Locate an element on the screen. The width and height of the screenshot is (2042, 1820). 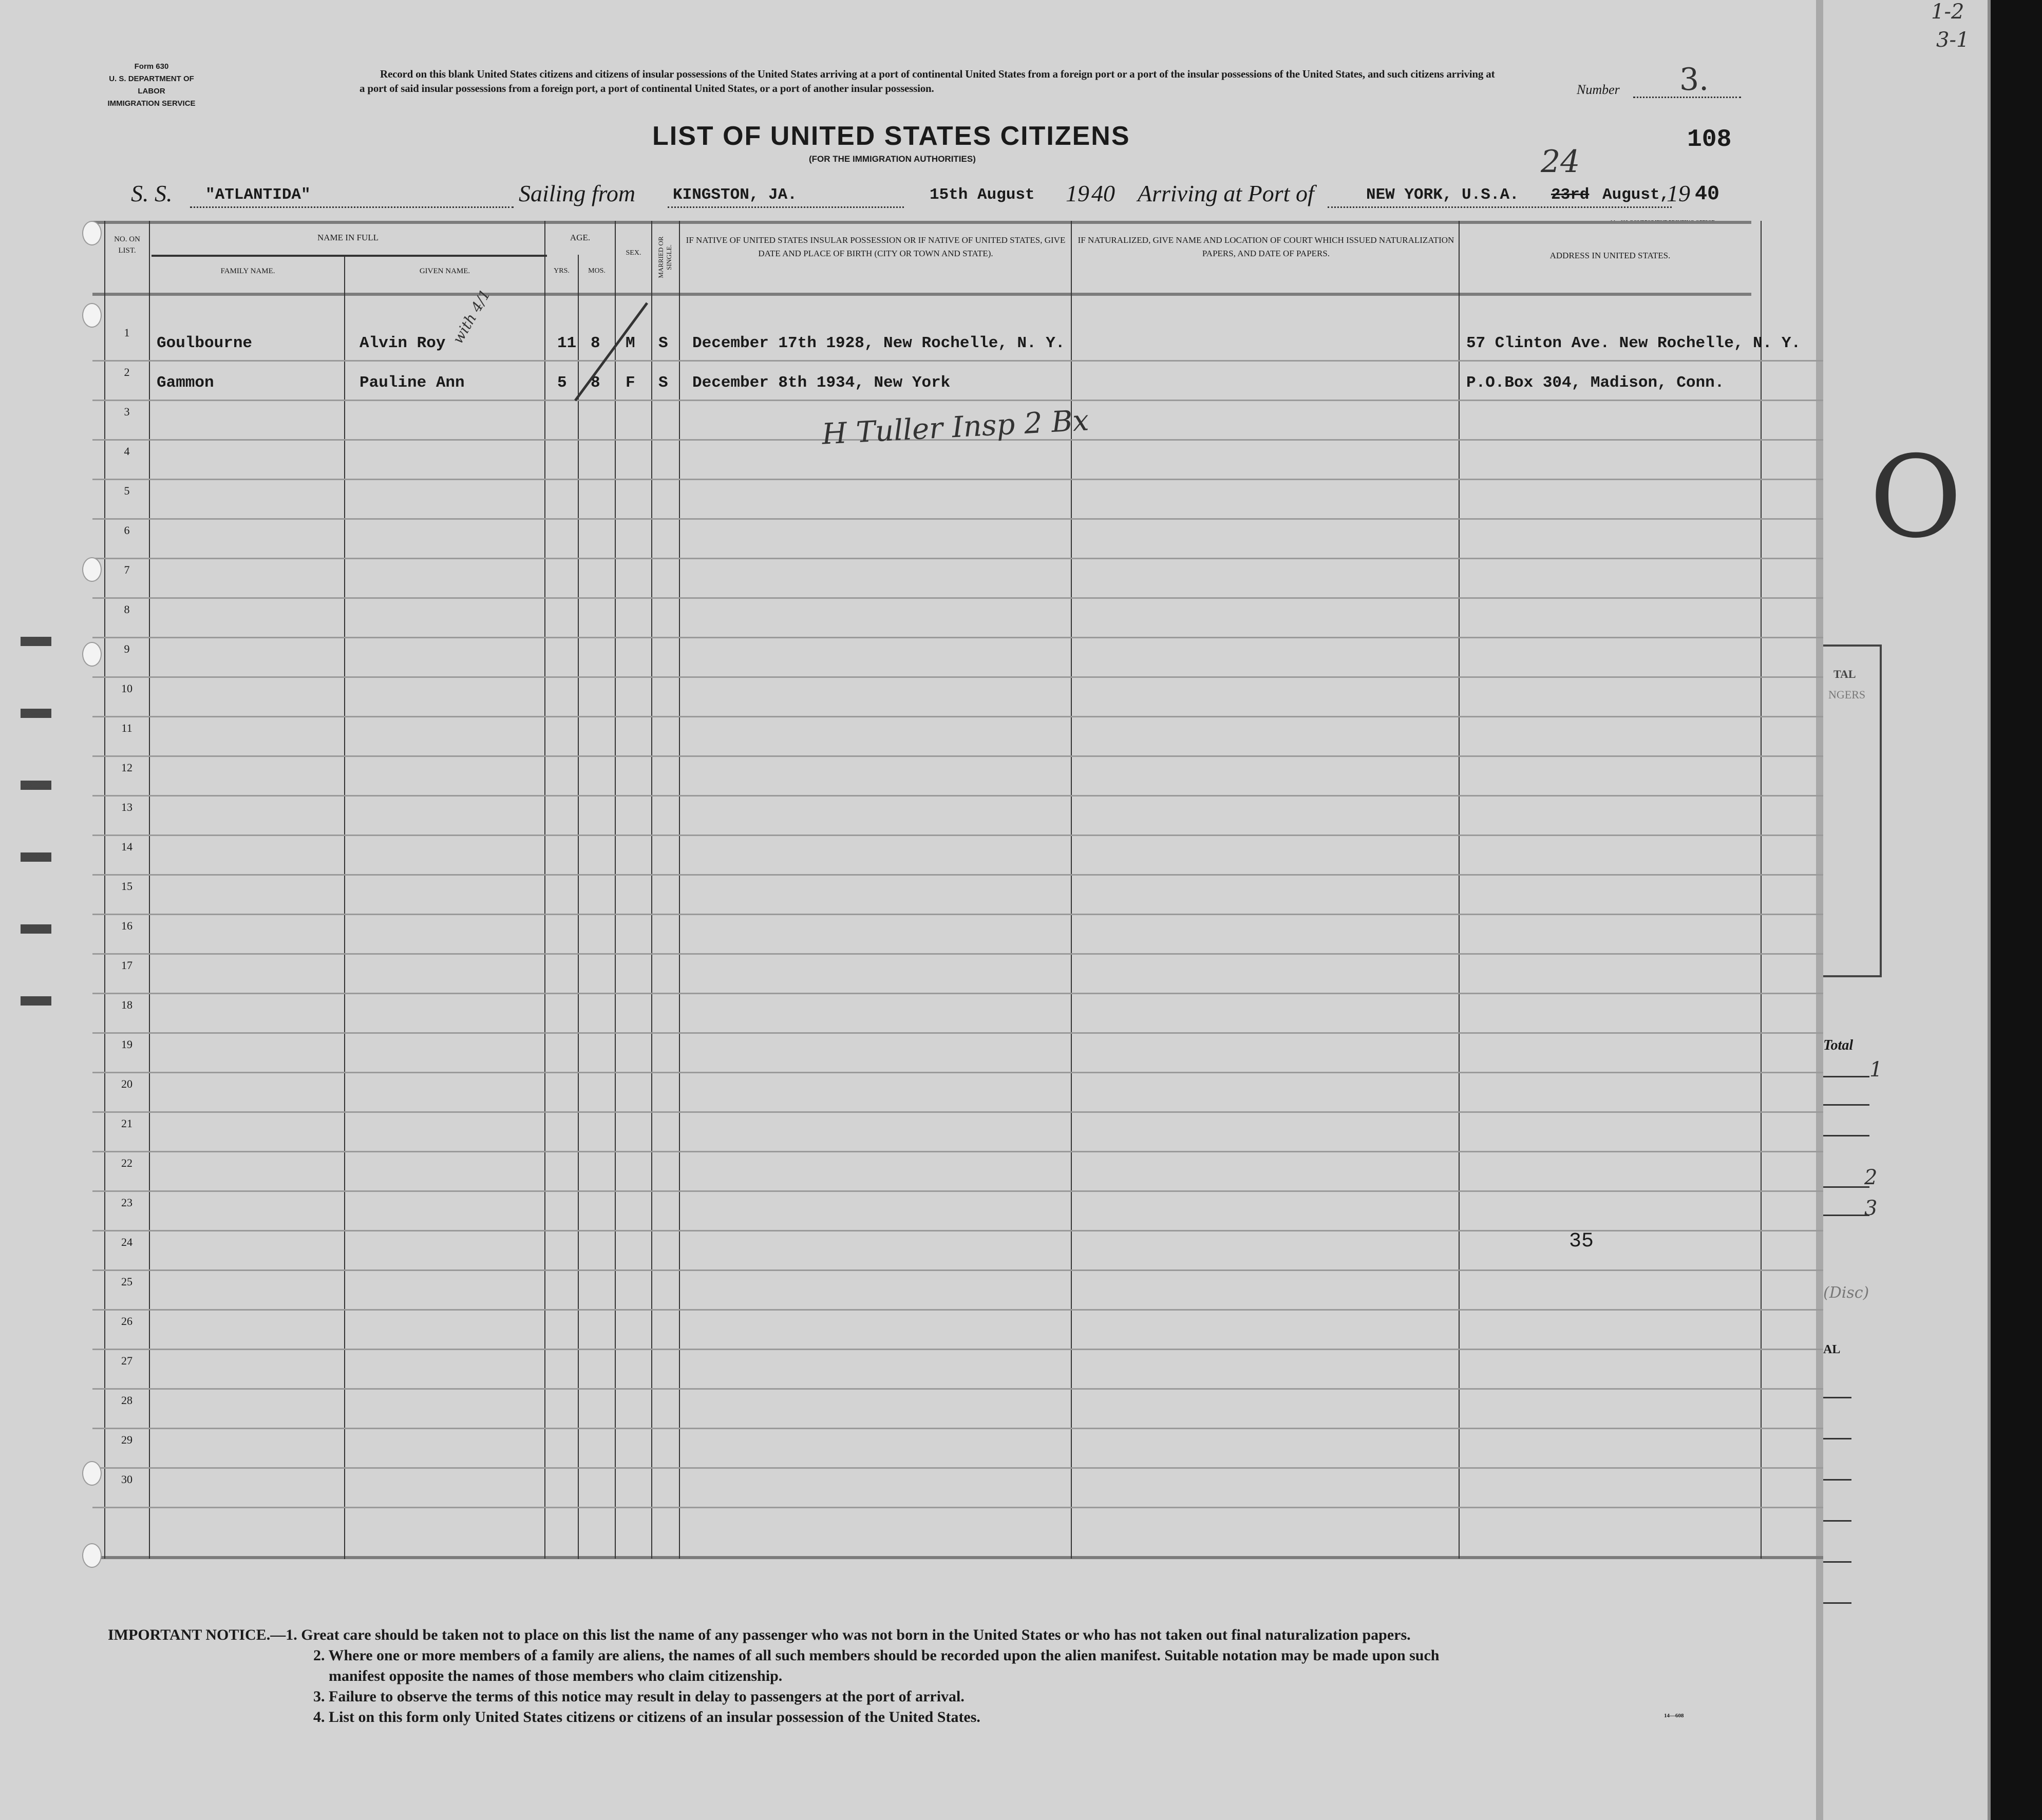
fragment-label: AL is located at coordinates (1832, 1349).